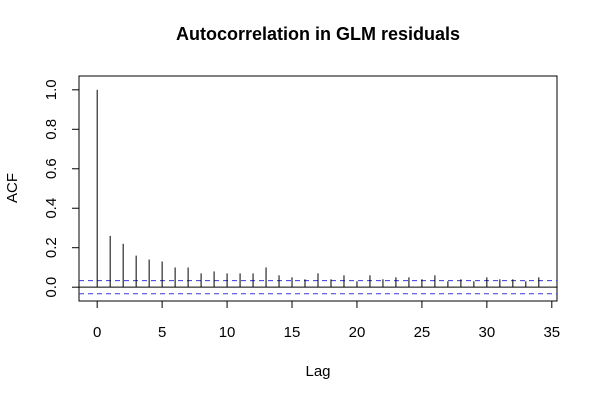 The height and width of the screenshot is (400, 600). I want to click on y-axis-title: ACF, so click(12, 188).